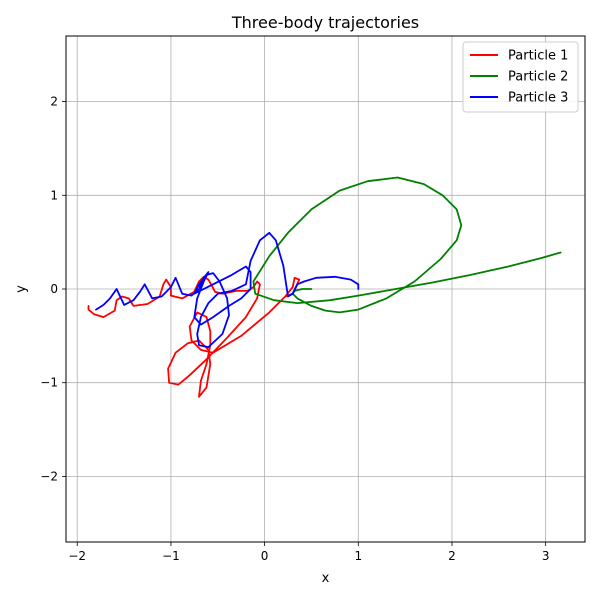 The width and height of the screenshot is (600, 605). What do you see at coordinates (546, 556) in the screenshot?
I see `x-tick-label: 3` at bounding box center [546, 556].